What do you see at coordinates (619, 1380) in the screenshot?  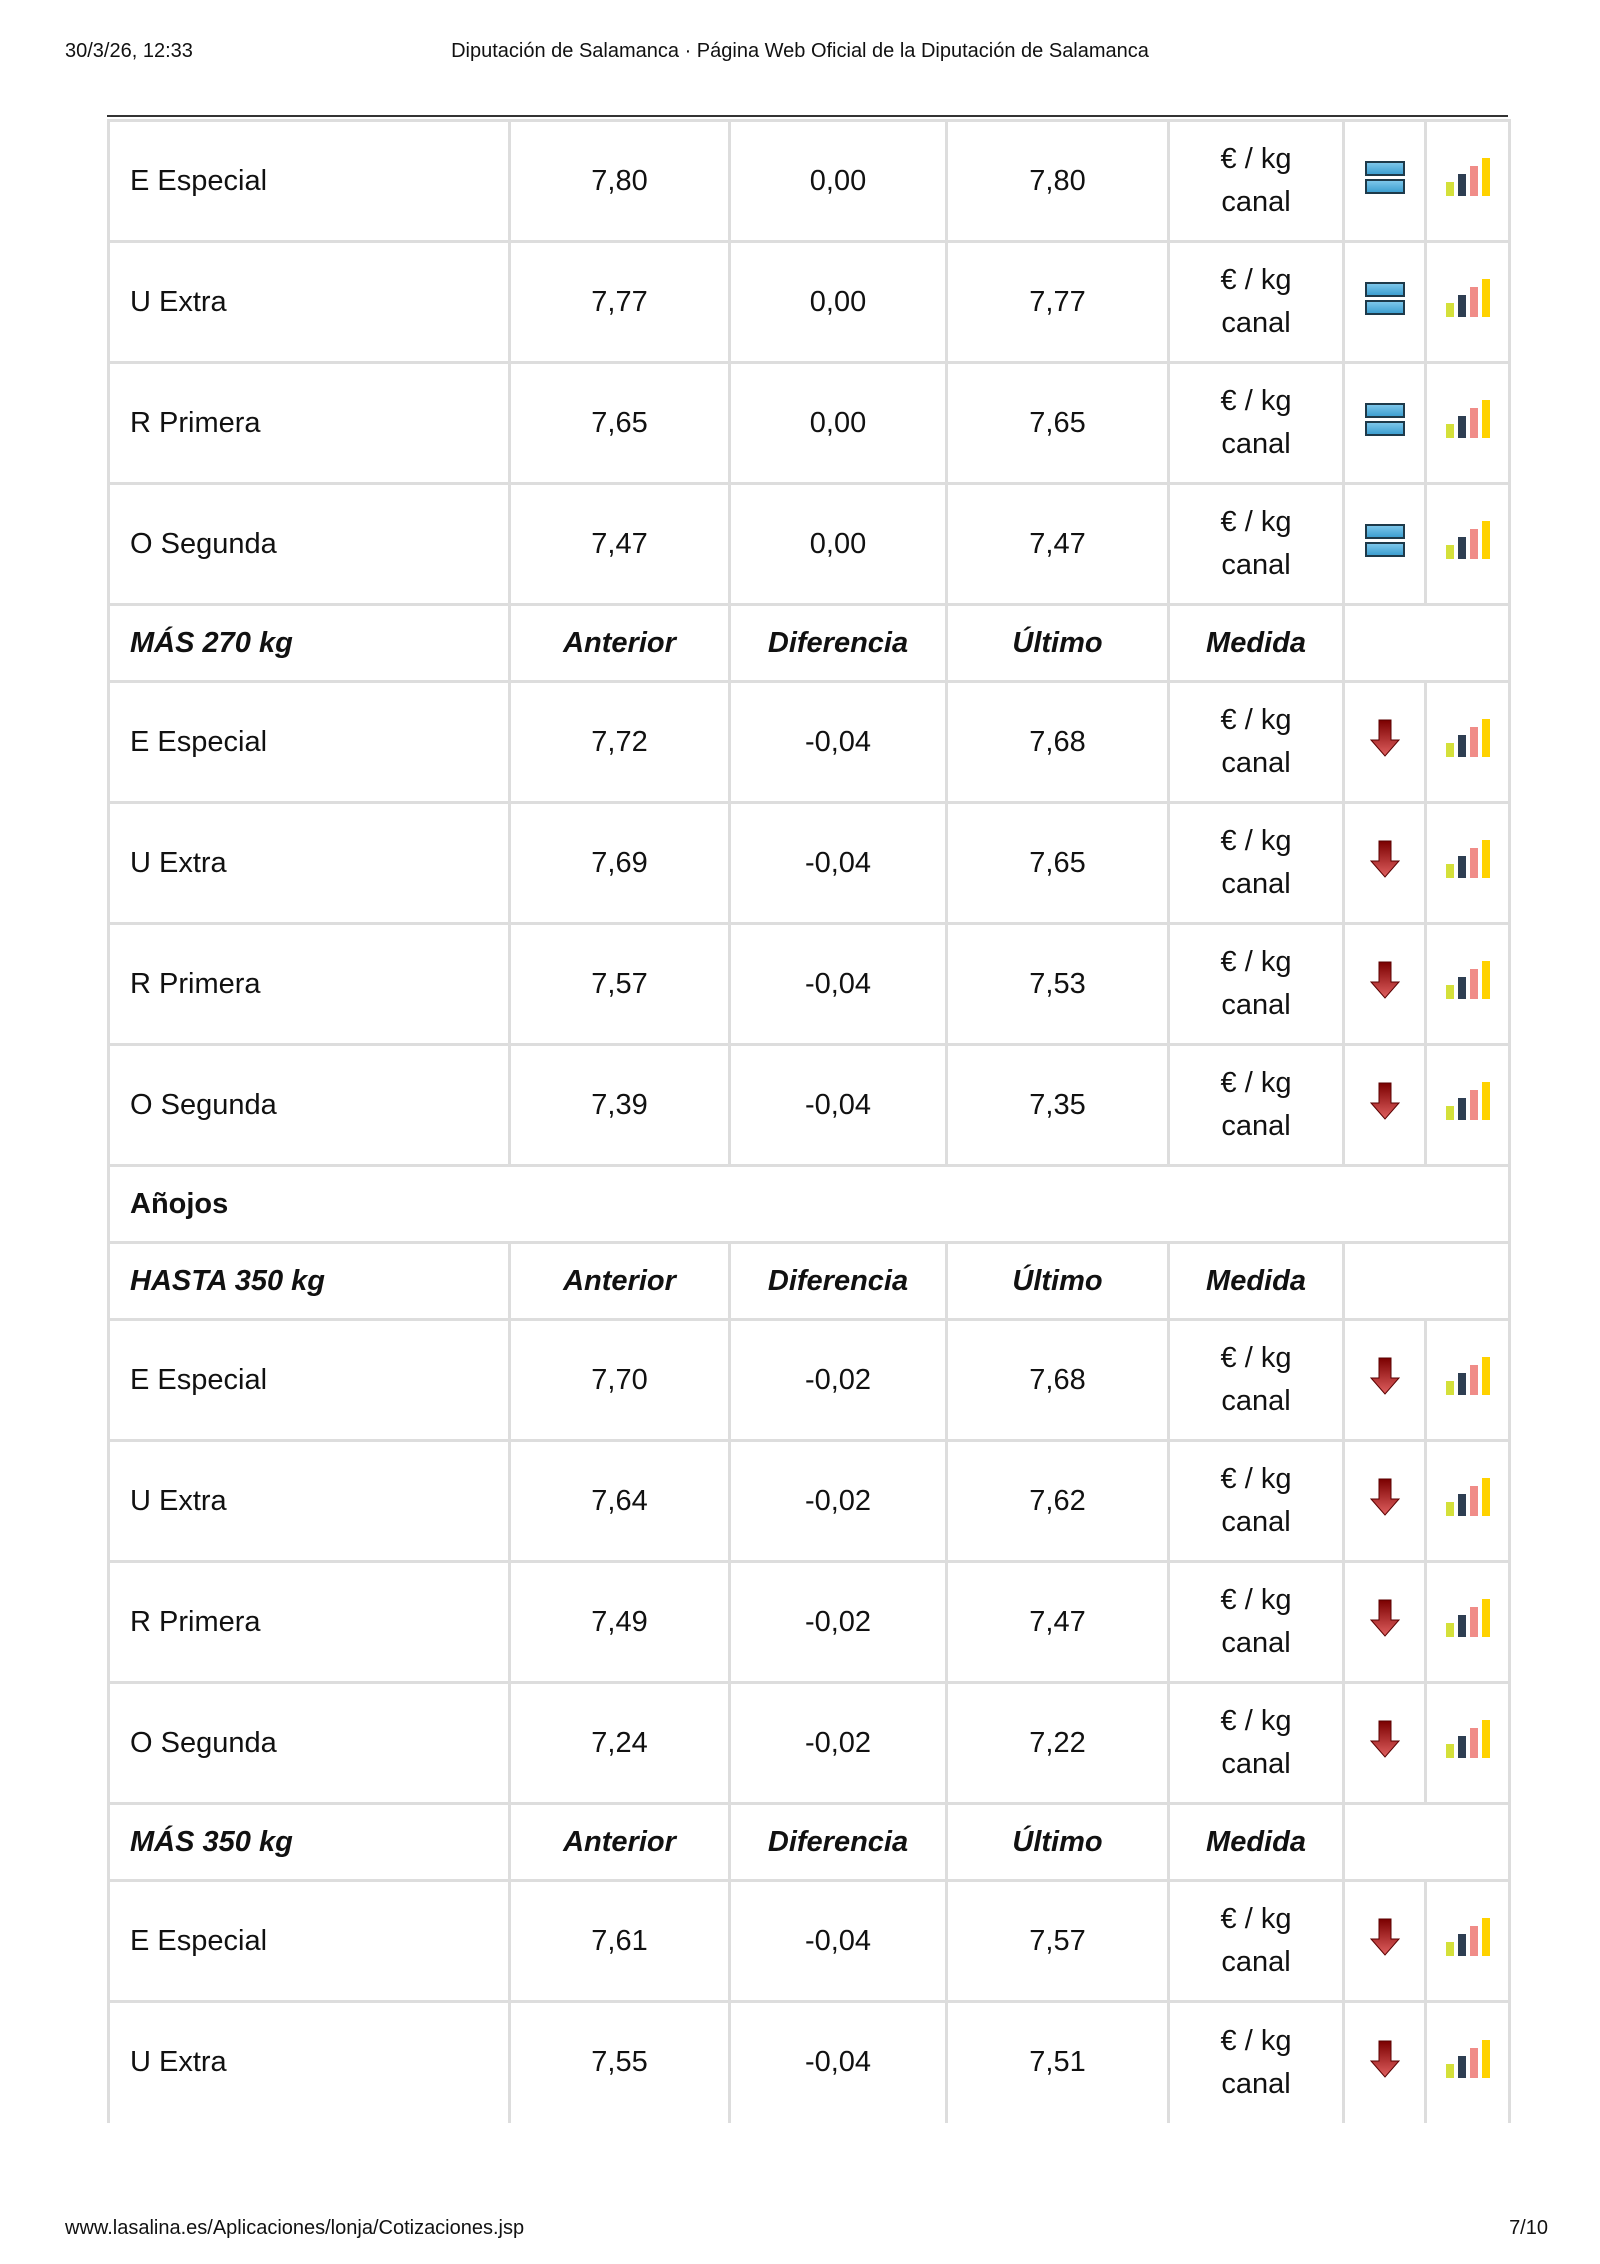 I see `anterior-value: 7,70` at bounding box center [619, 1380].